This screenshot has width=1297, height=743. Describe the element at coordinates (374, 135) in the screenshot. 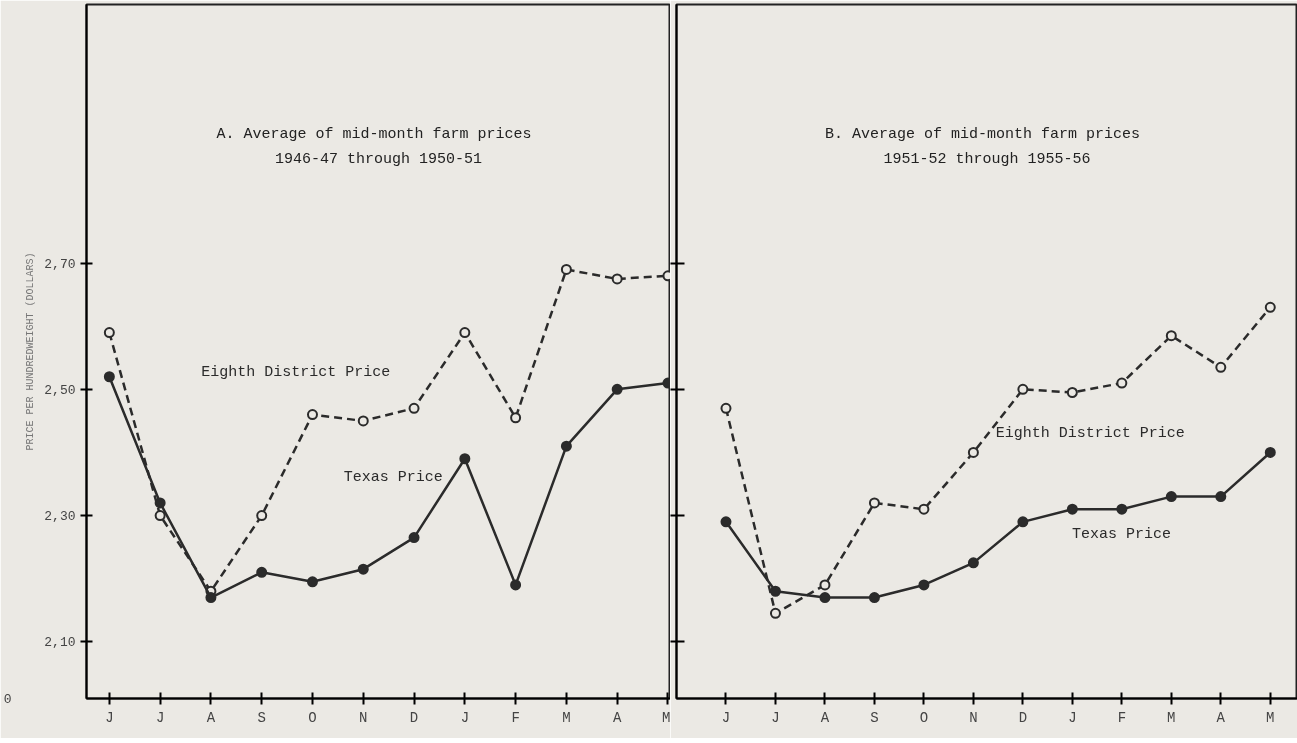

I see `text: A. Average of mid-month farm prices` at that location.